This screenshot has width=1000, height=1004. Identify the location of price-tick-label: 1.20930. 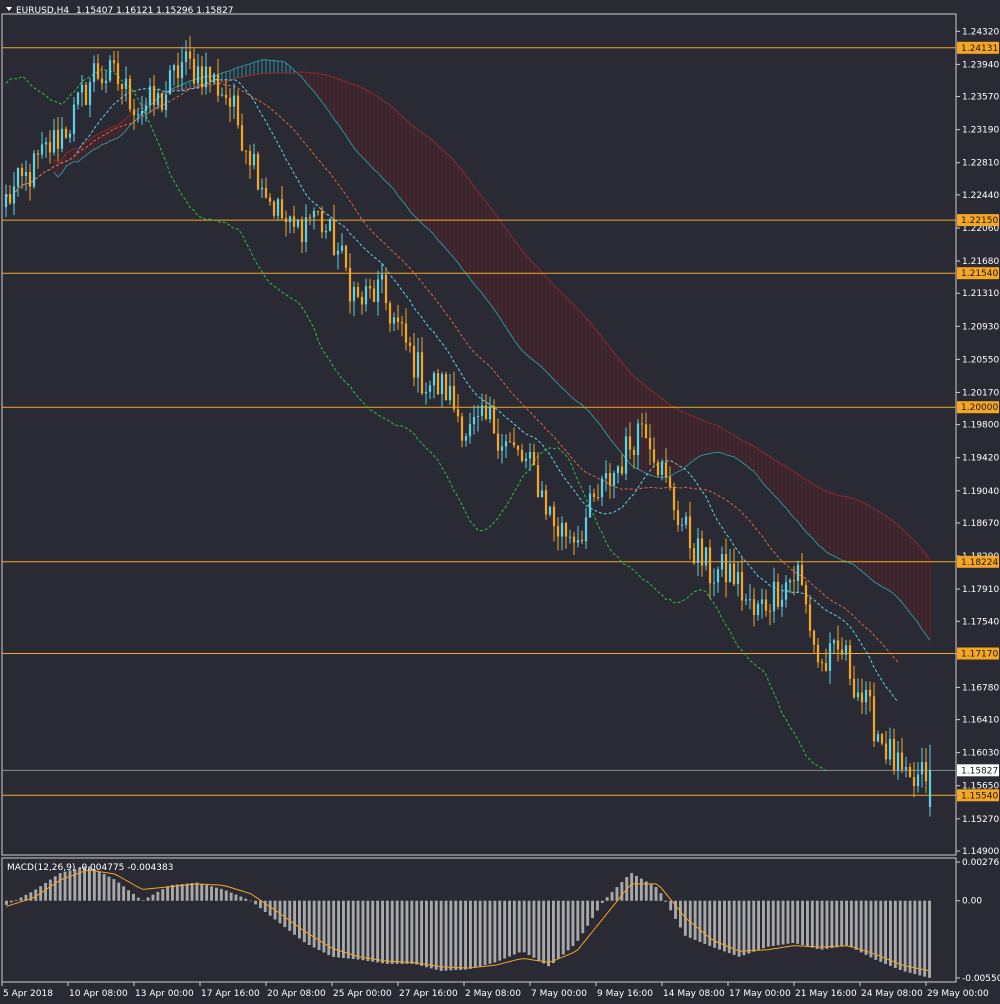
(980, 327).